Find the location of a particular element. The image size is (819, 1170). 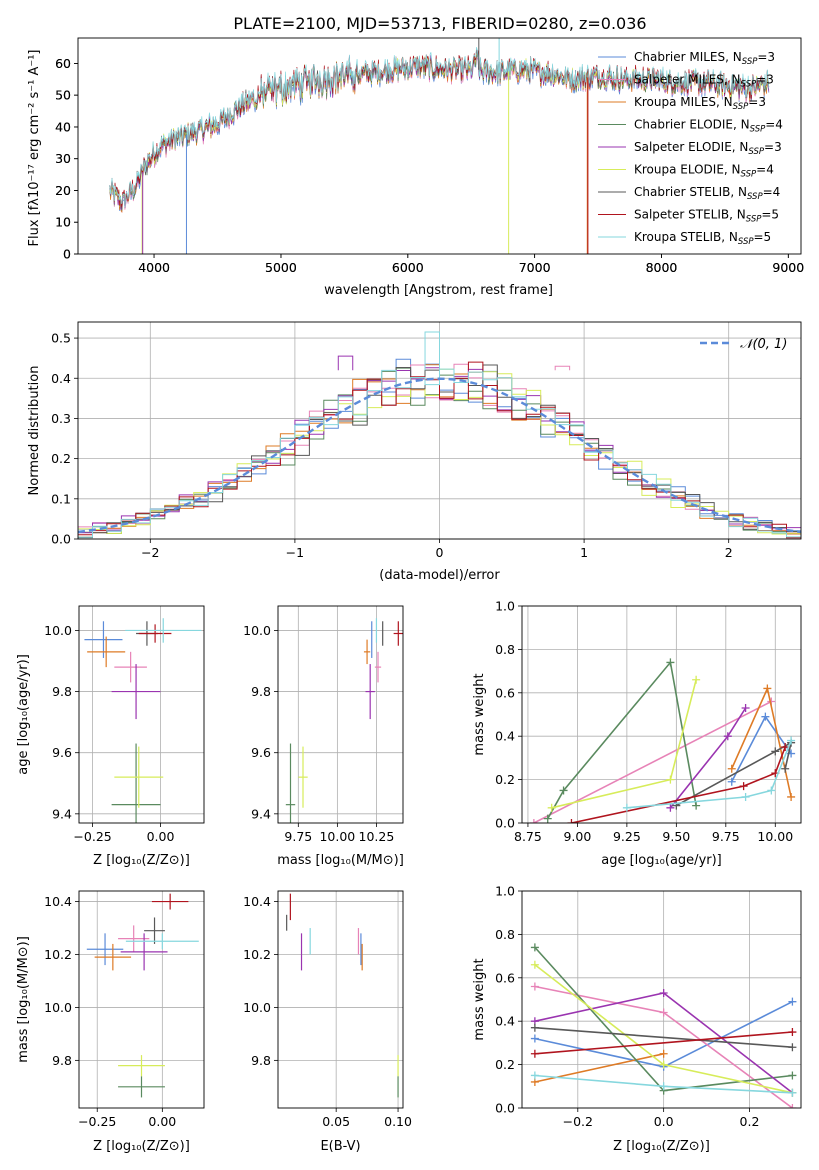

legend-label-base: Kroupa ELODIE, N is located at coordinates (687, 170).